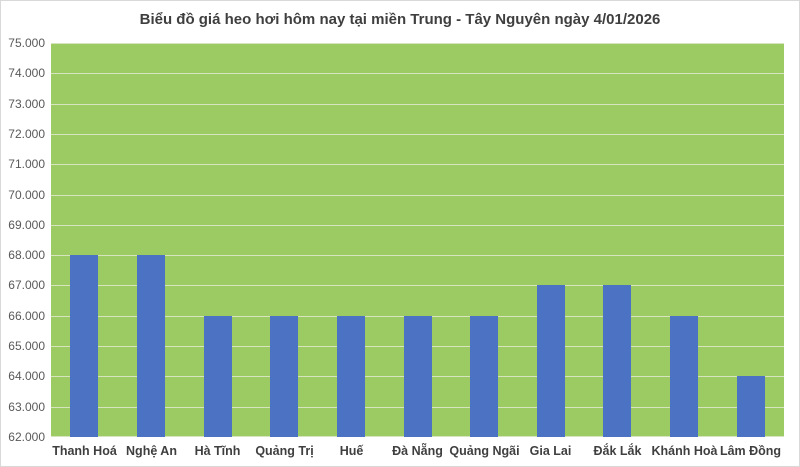 The width and height of the screenshot is (800, 467). Describe the element at coordinates (617, 451) in the screenshot. I see `x-axis-category-label: Đắk Lắk` at that location.